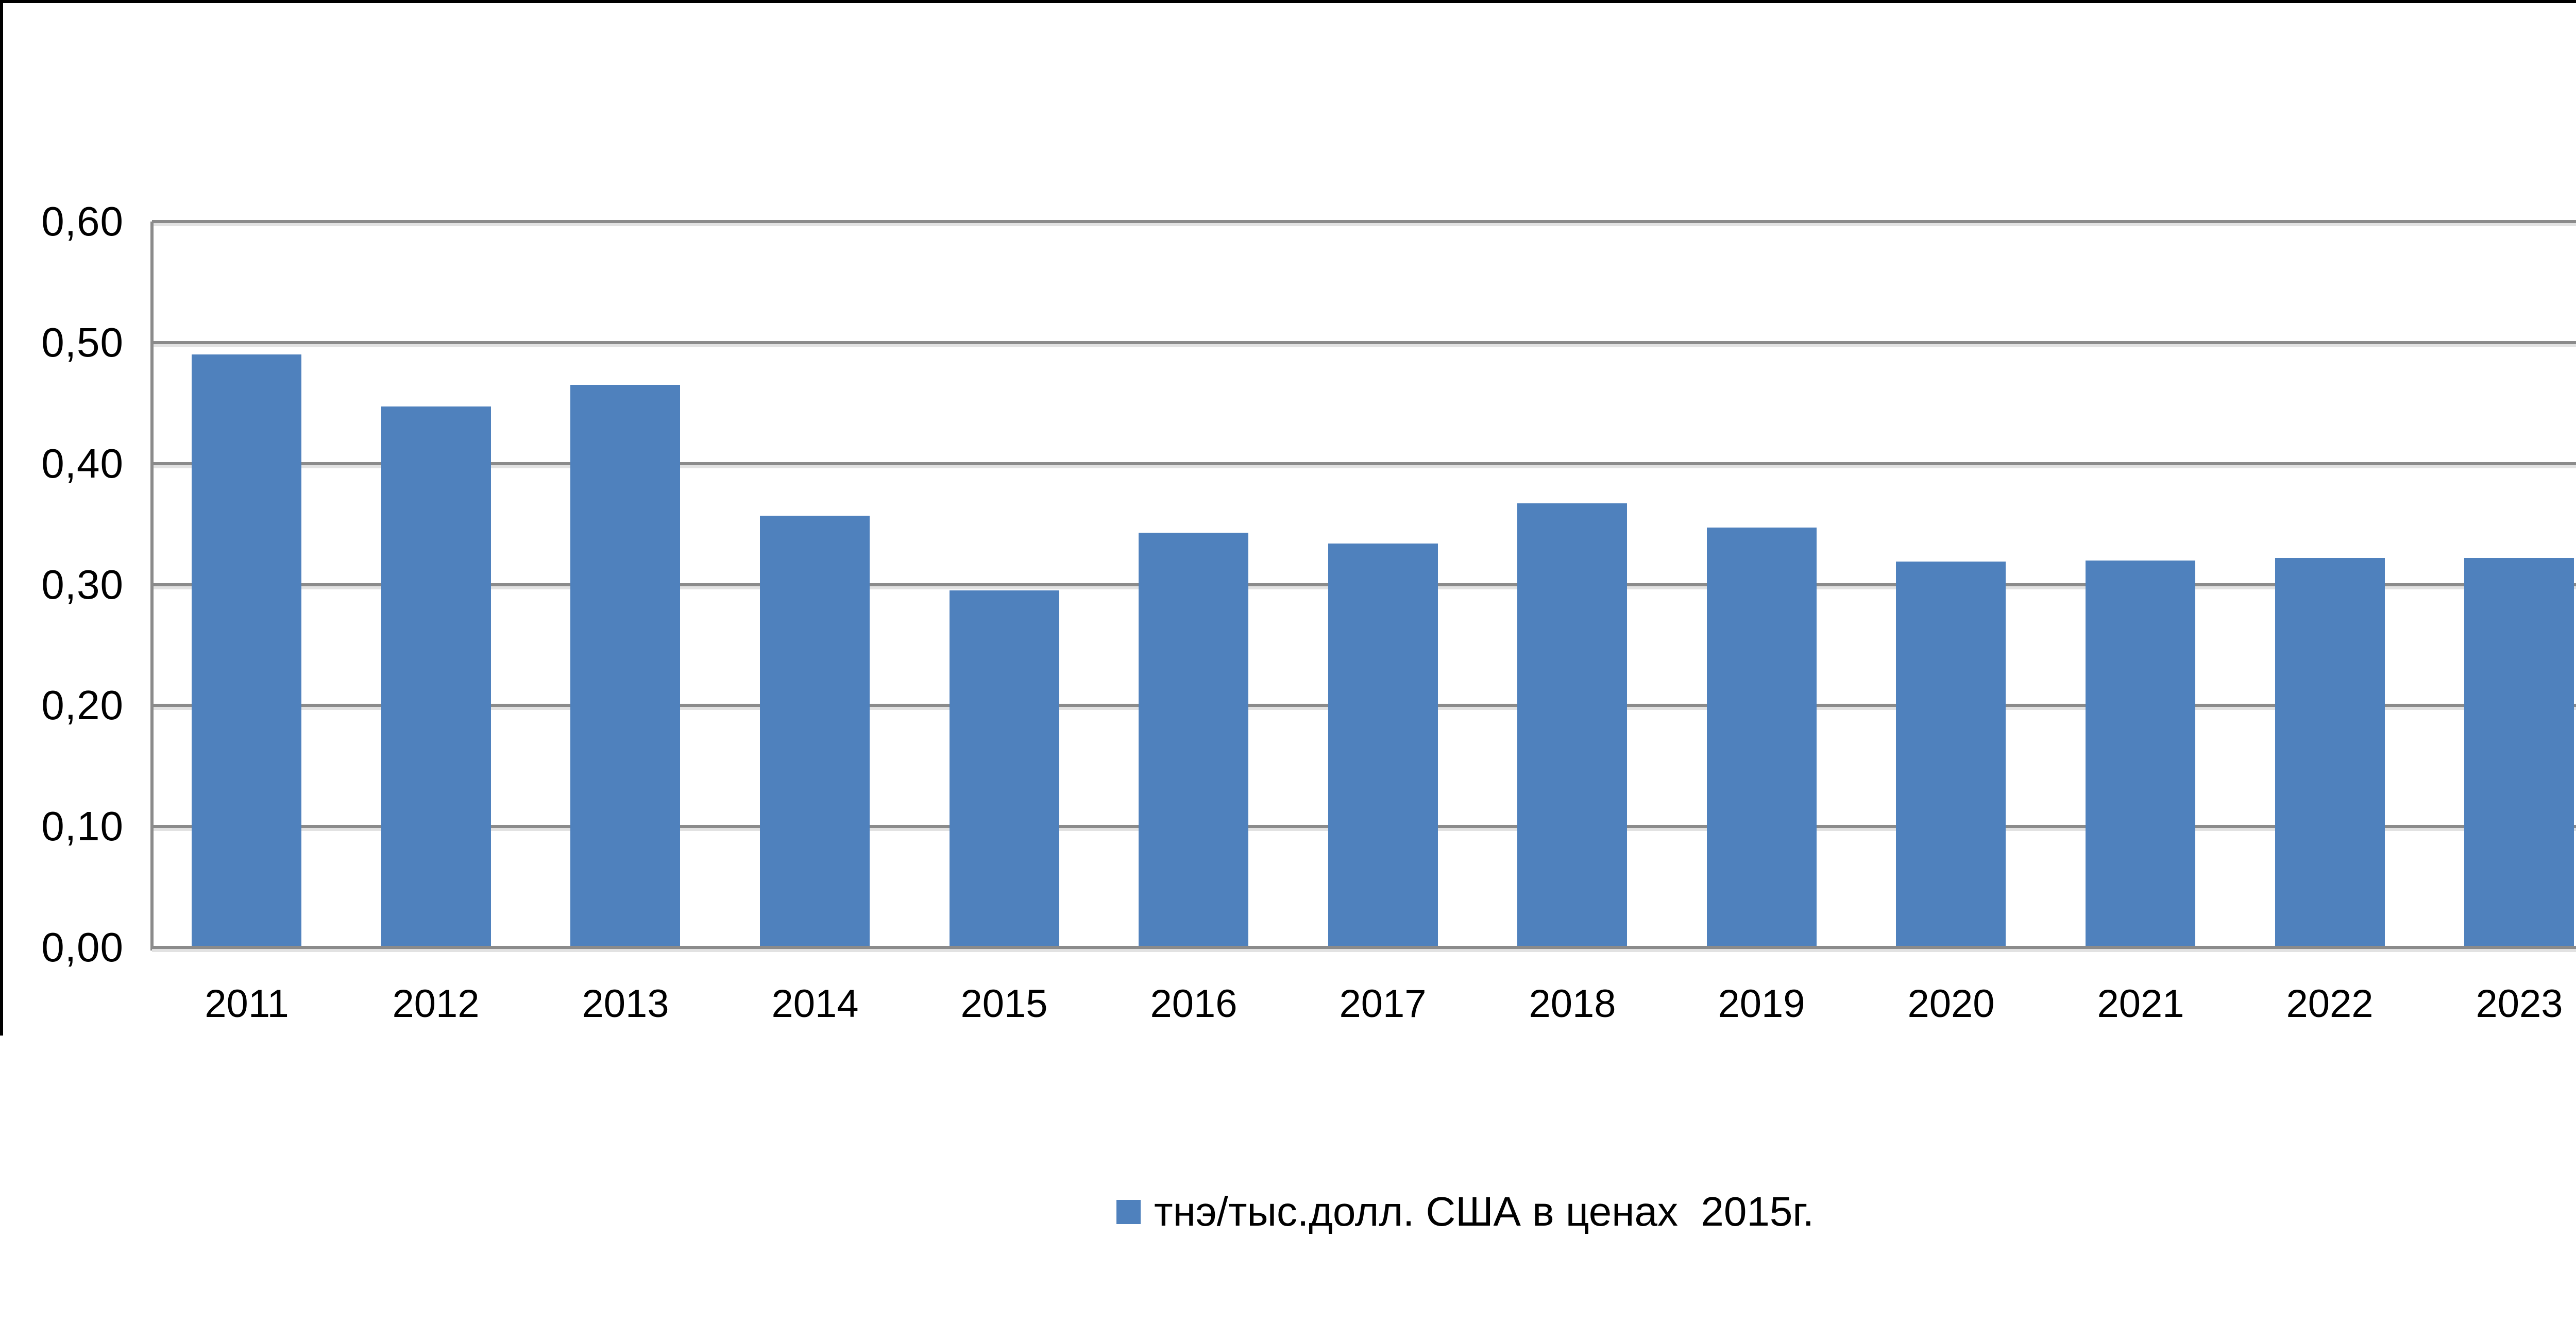  What do you see at coordinates (247, 1004) in the screenshot?
I see `x-axis-tick-label: 2011` at bounding box center [247, 1004].